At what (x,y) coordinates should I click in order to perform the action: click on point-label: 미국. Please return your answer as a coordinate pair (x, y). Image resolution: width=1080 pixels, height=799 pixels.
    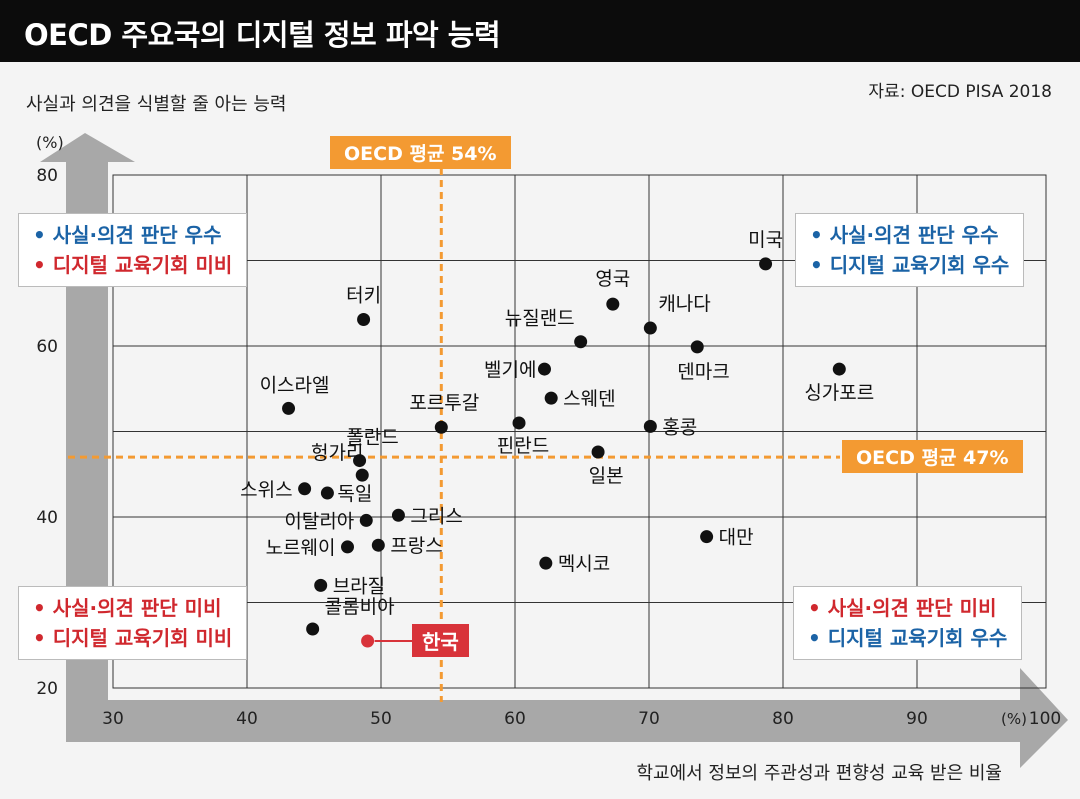
    Looking at the image, I should click on (765, 240).